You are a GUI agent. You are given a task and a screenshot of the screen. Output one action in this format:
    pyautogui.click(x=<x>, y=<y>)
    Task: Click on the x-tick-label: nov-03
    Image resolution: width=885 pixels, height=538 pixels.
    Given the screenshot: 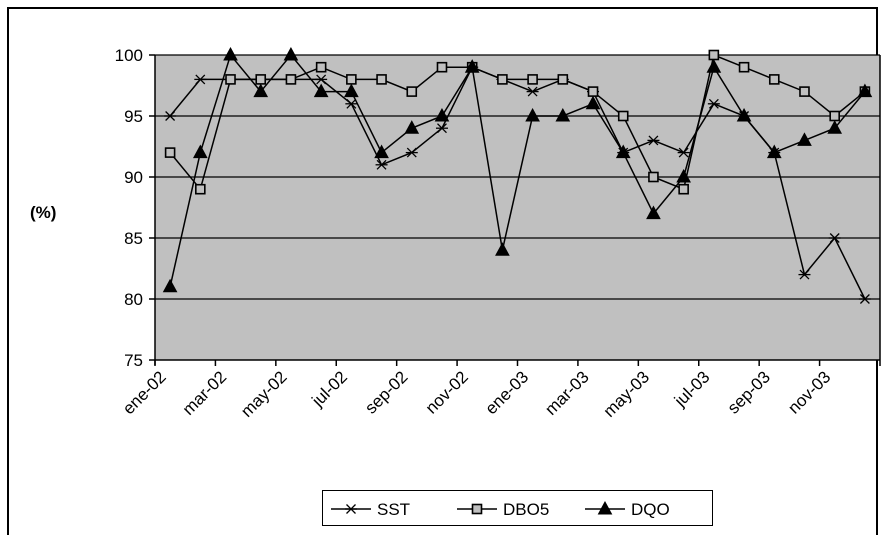 What is the action you would take?
    pyautogui.click(x=809, y=392)
    